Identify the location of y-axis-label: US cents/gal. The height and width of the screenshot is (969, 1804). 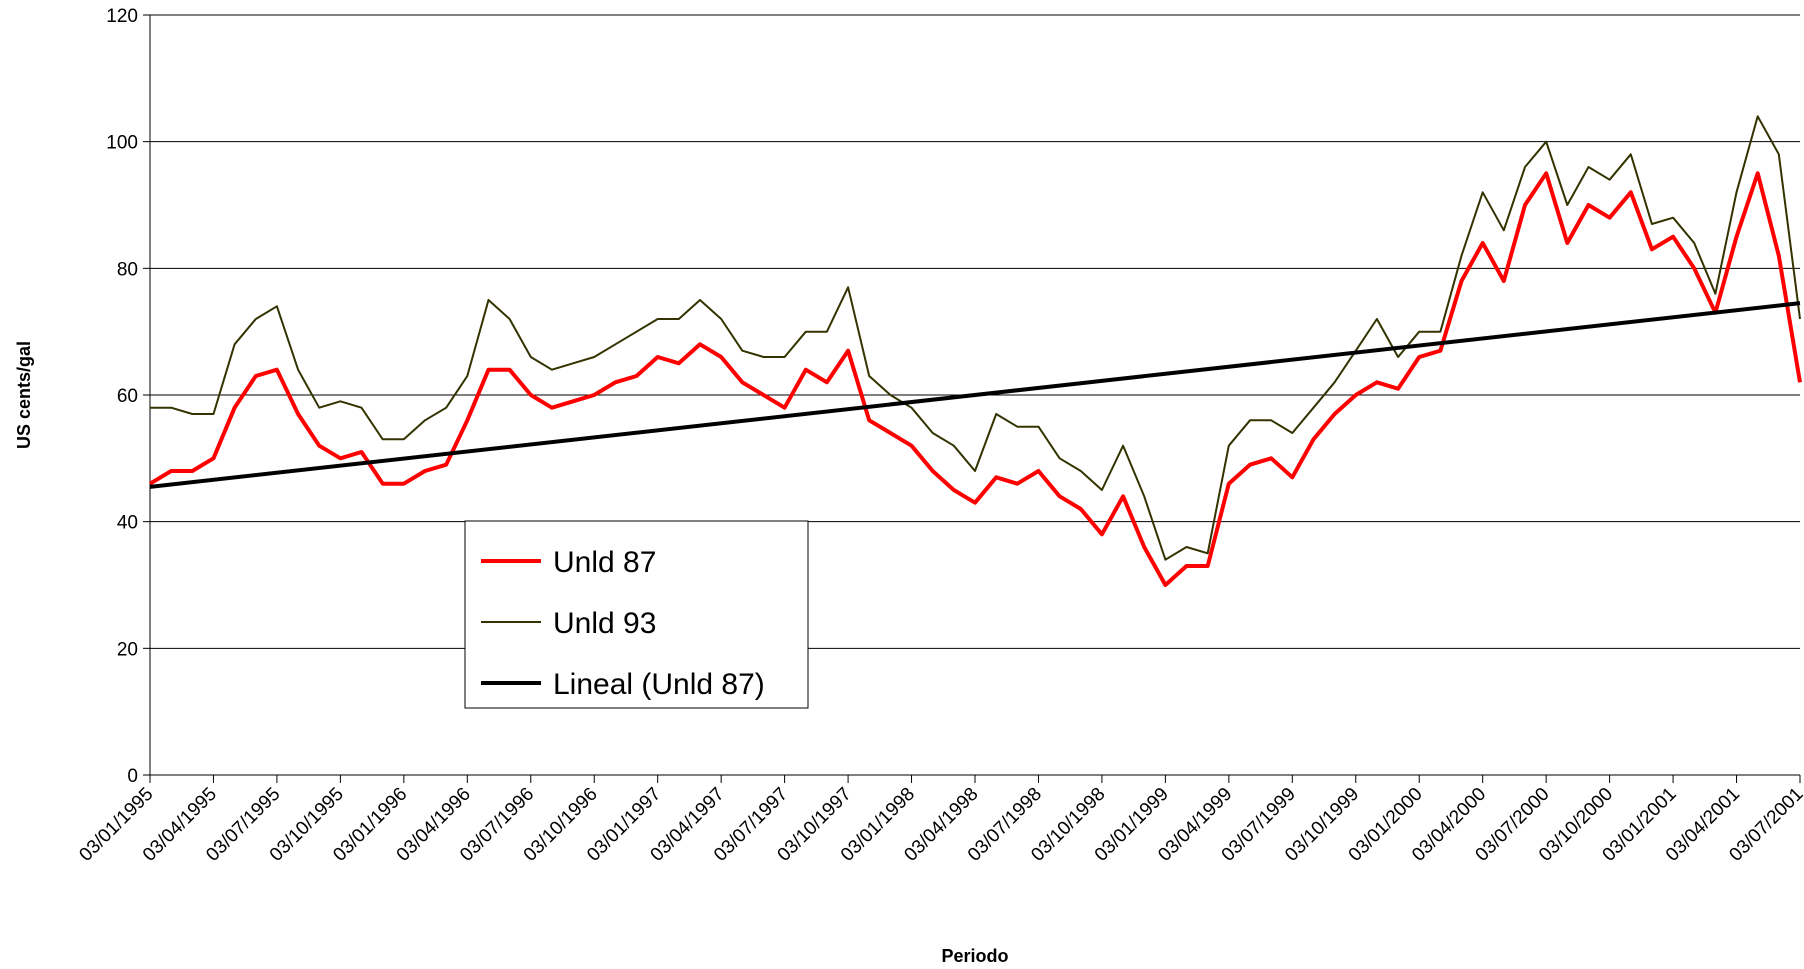
(24, 395).